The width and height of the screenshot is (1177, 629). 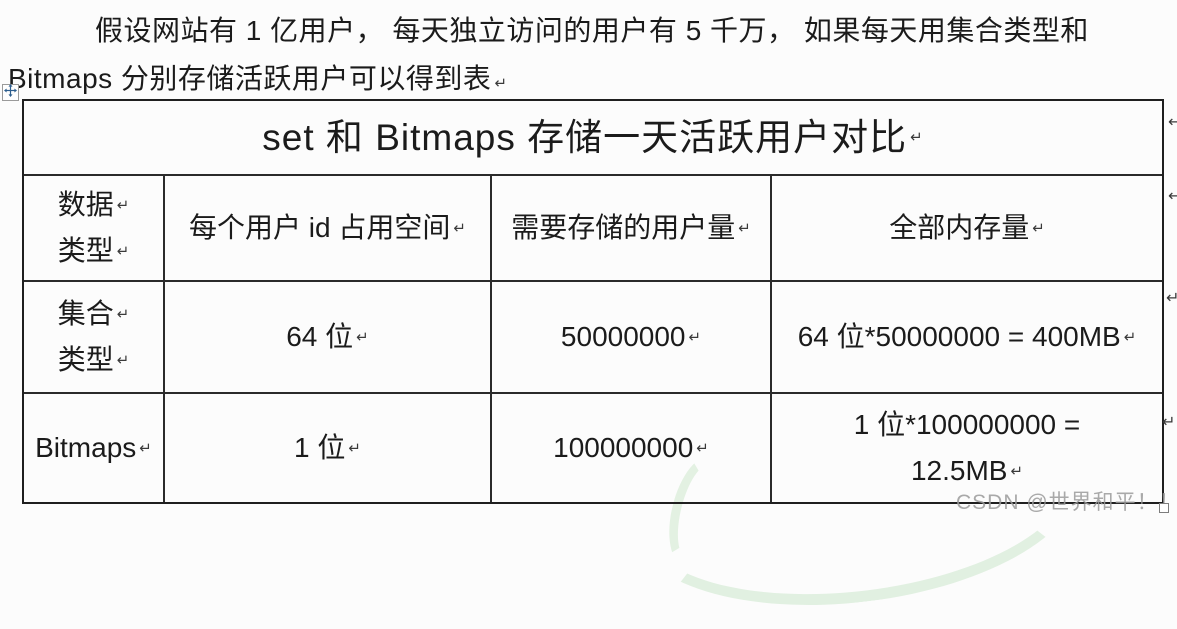 I want to click on header-users-to-store: 需要存储的用户量 ↵, so click(x=632, y=229).